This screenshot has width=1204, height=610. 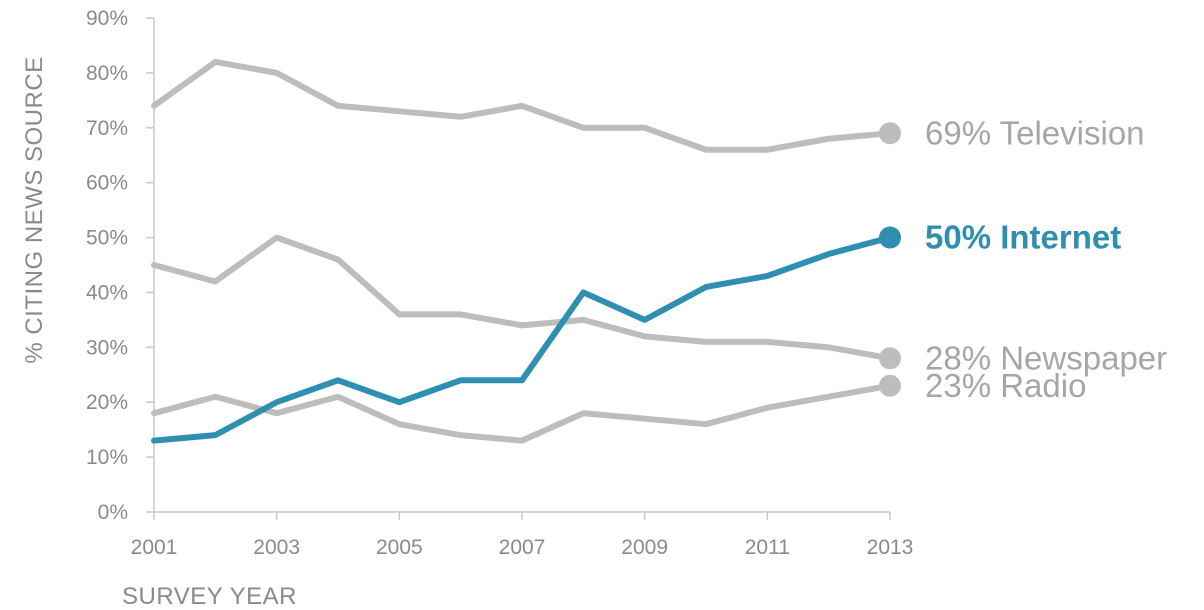 I want to click on end-label-newspaper: 28% Newspaper, so click(x=1046, y=357).